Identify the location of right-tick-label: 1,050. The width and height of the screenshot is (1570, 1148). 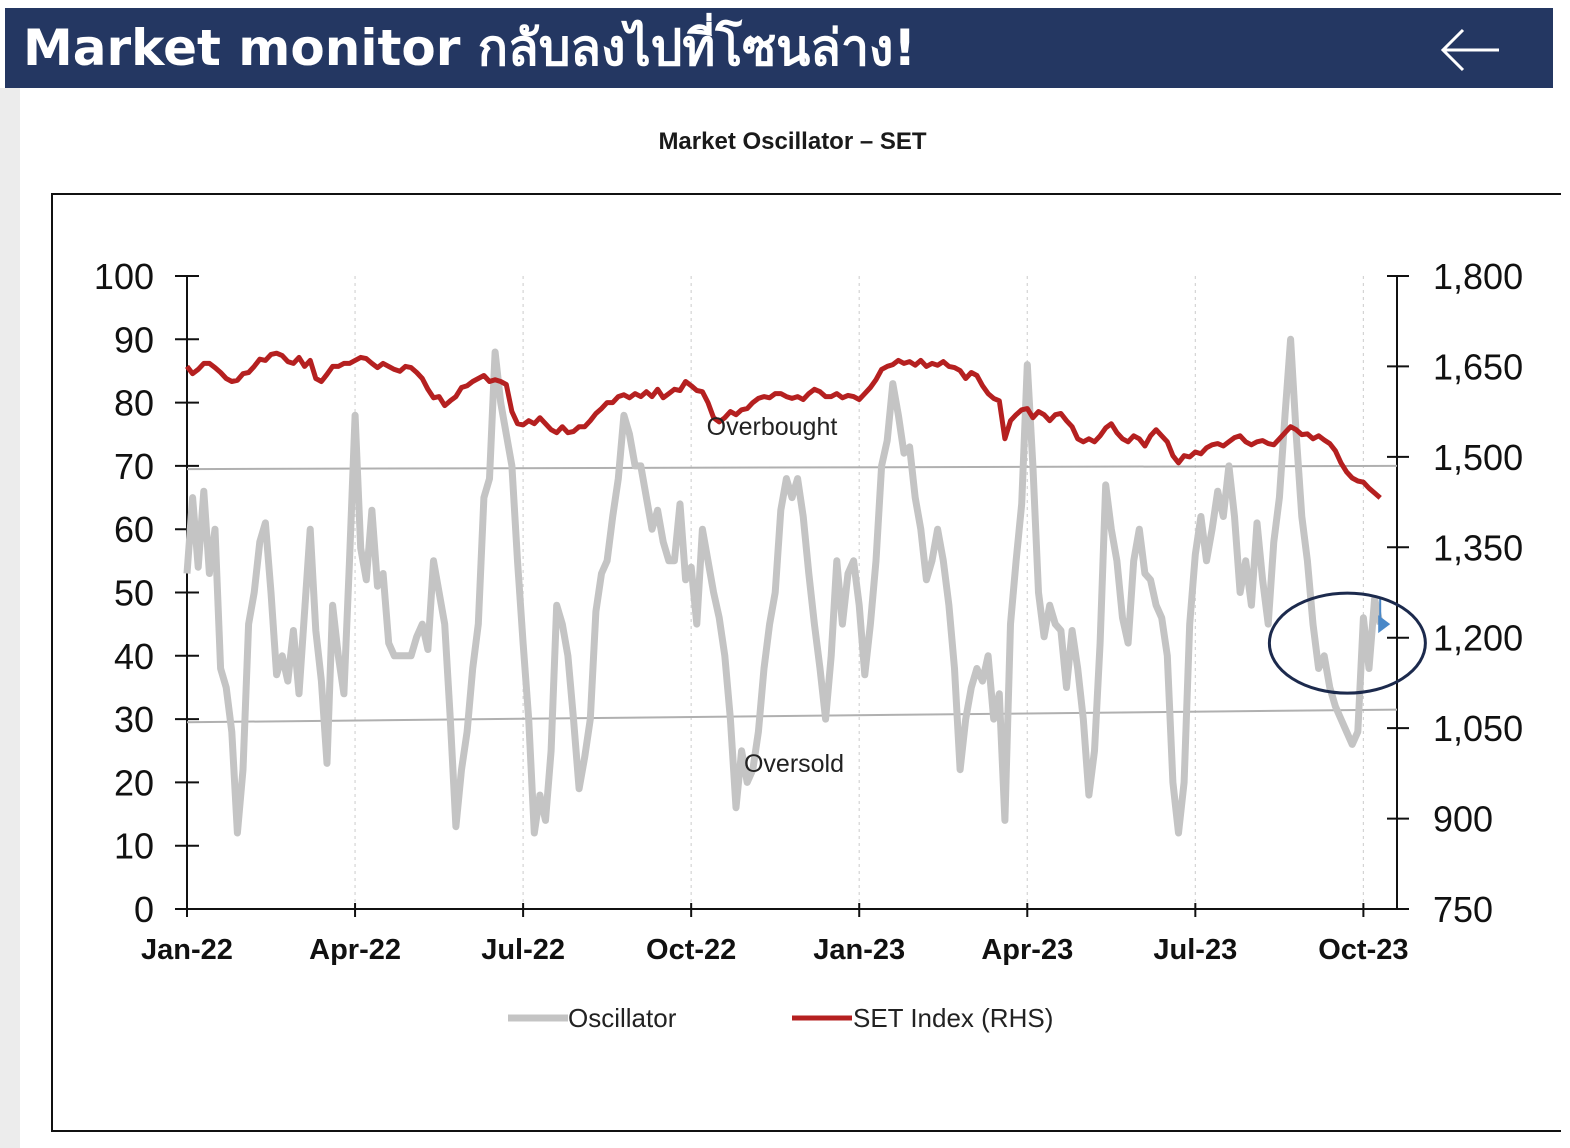
(1478, 728).